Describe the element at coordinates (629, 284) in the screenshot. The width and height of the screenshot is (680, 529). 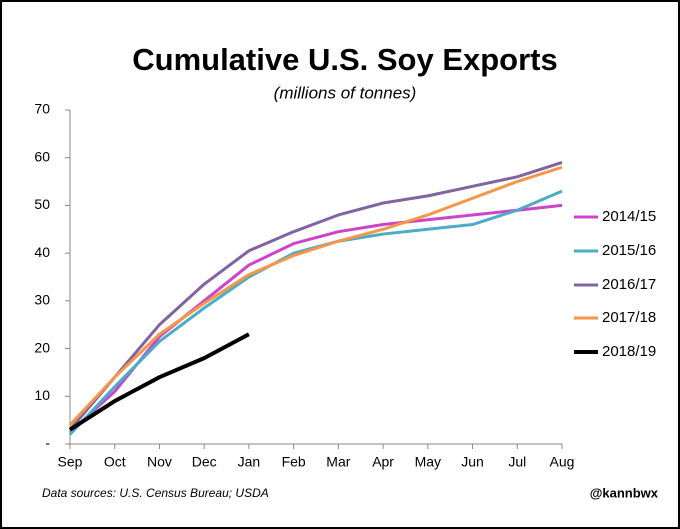
I see `legend-label: 2016/17` at that location.